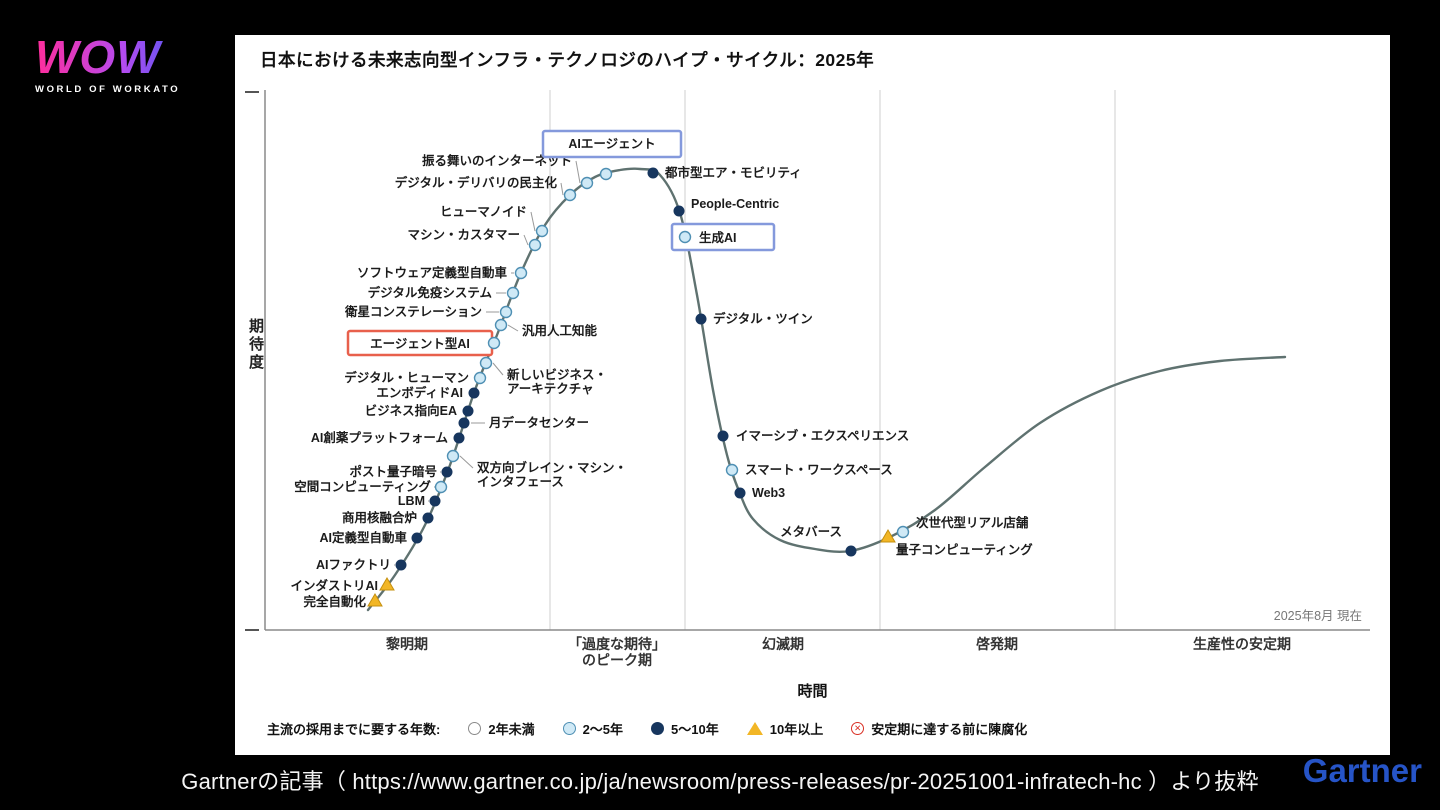 This screenshot has height=810, width=1440. What do you see at coordinates (733, 172) in the screenshot?
I see `tech-label: 都市型エア・モビリティ` at bounding box center [733, 172].